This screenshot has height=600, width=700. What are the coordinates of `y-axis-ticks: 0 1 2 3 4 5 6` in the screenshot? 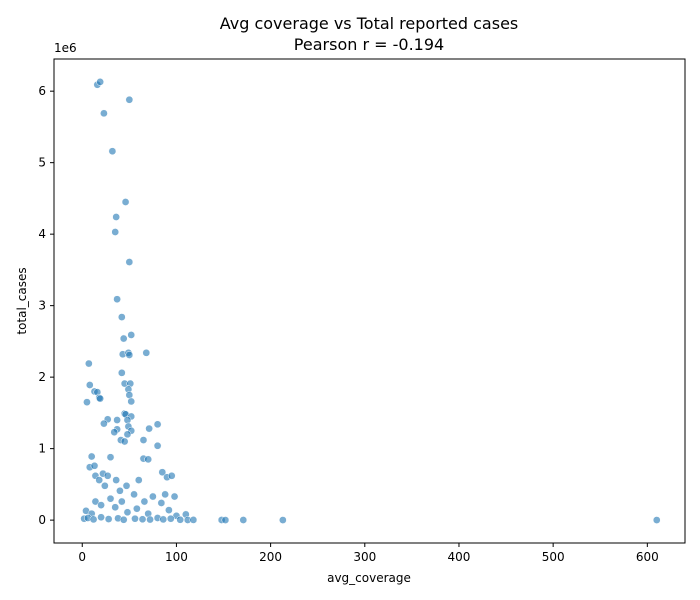 It's located at (46, 305).